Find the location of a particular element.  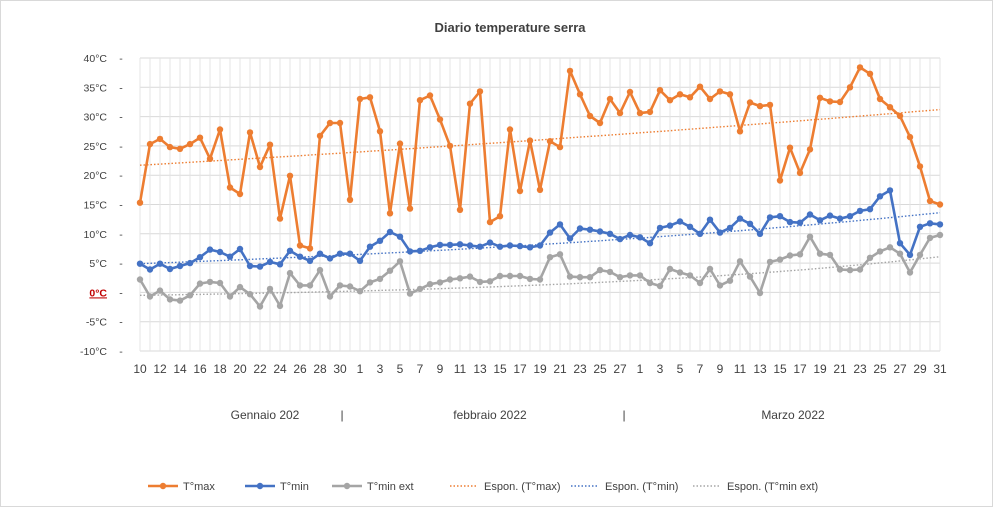

legend-label: T°max is located at coordinates (199, 487).